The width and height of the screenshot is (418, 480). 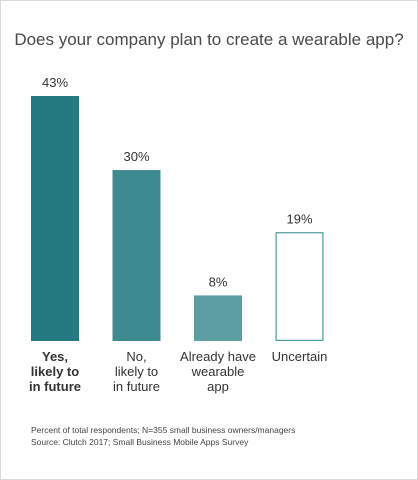 What do you see at coordinates (218, 356) in the screenshot?
I see `category-label-2-line-0: Already have` at bounding box center [218, 356].